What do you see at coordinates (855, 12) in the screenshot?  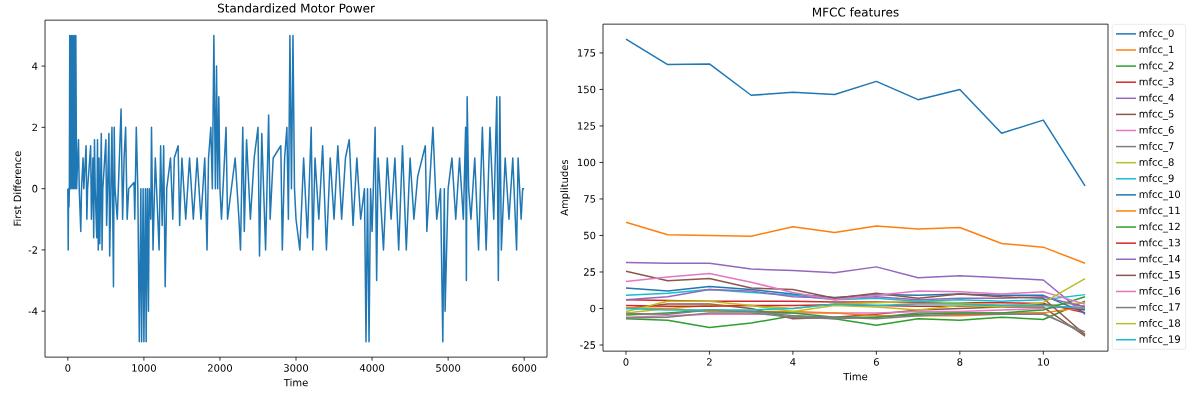 I see `chart-title: MFCC features` at bounding box center [855, 12].